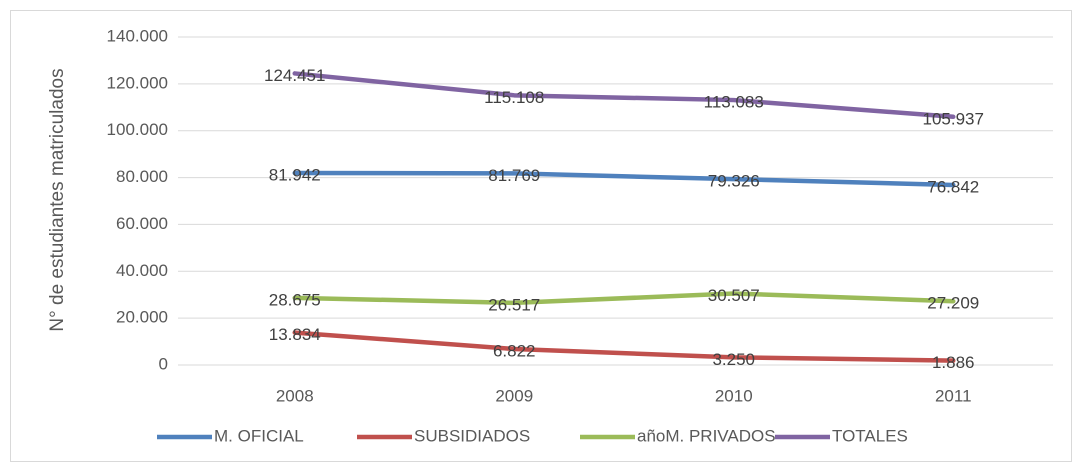  What do you see at coordinates (163, 363) in the screenshot?
I see `y-tick-label: 0` at bounding box center [163, 363].